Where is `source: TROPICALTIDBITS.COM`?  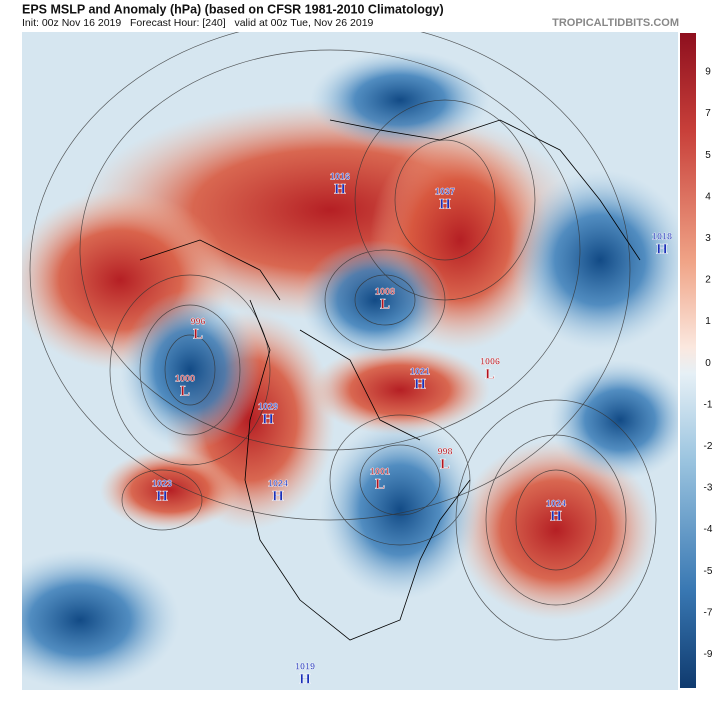
source: TROPICALTIDBITS.COM is located at coordinates (615, 23).